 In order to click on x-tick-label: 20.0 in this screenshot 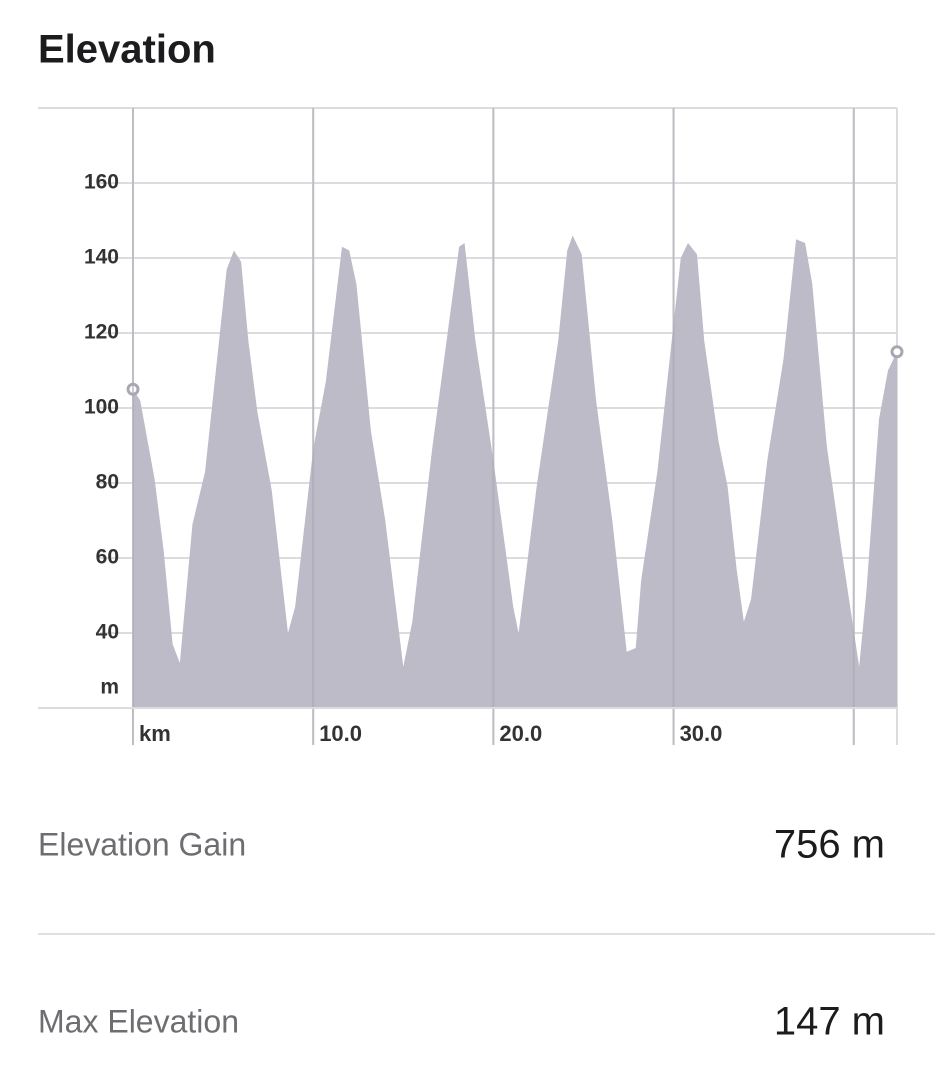, I will do `click(520, 733)`.